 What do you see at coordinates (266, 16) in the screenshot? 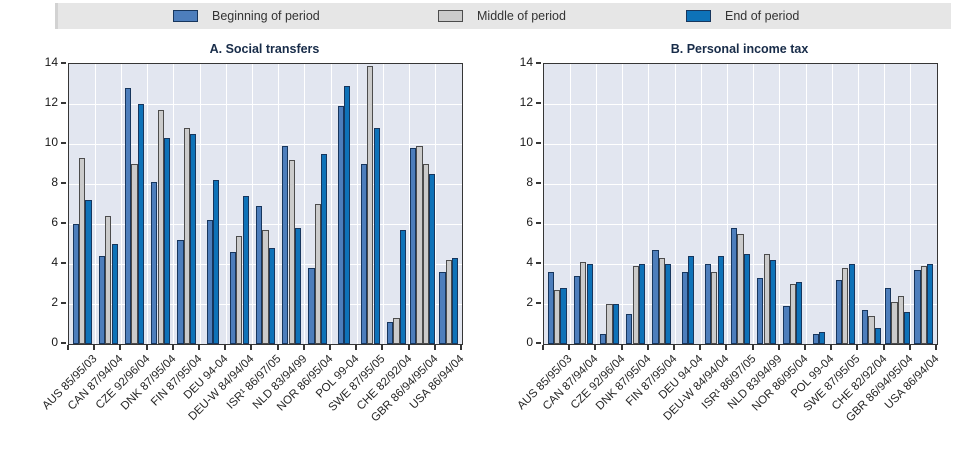
I see `legend-label-beginning: Beginning of period` at bounding box center [266, 16].